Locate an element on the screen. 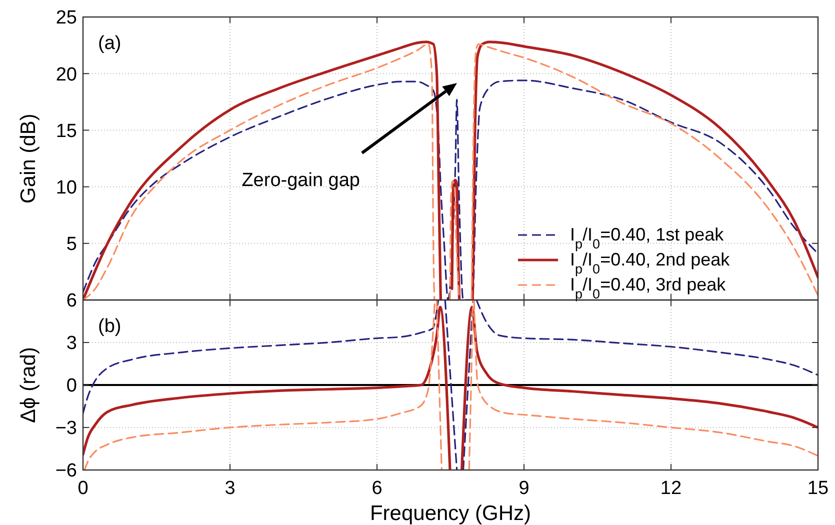 The image size is (835, 525). x-tick-label: 6 is located at coordinates (377, 488).